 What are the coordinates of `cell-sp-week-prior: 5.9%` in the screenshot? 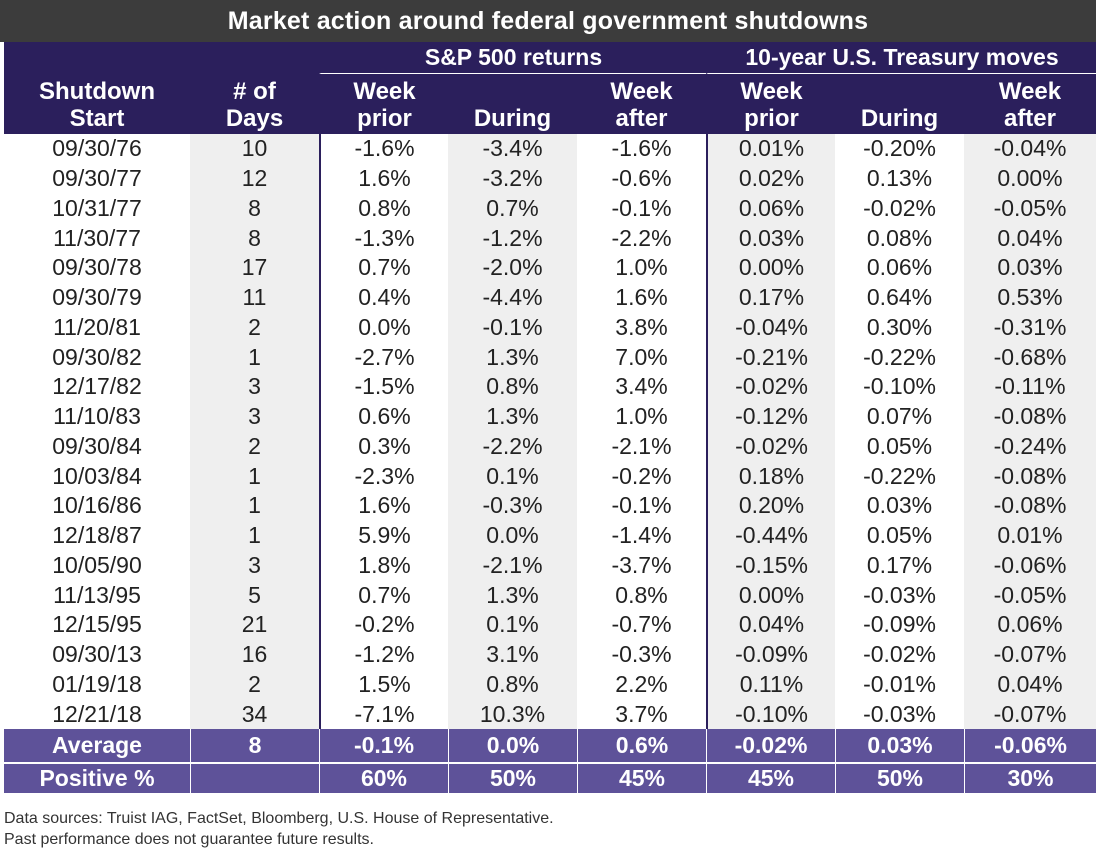 It's located at (383, 535).